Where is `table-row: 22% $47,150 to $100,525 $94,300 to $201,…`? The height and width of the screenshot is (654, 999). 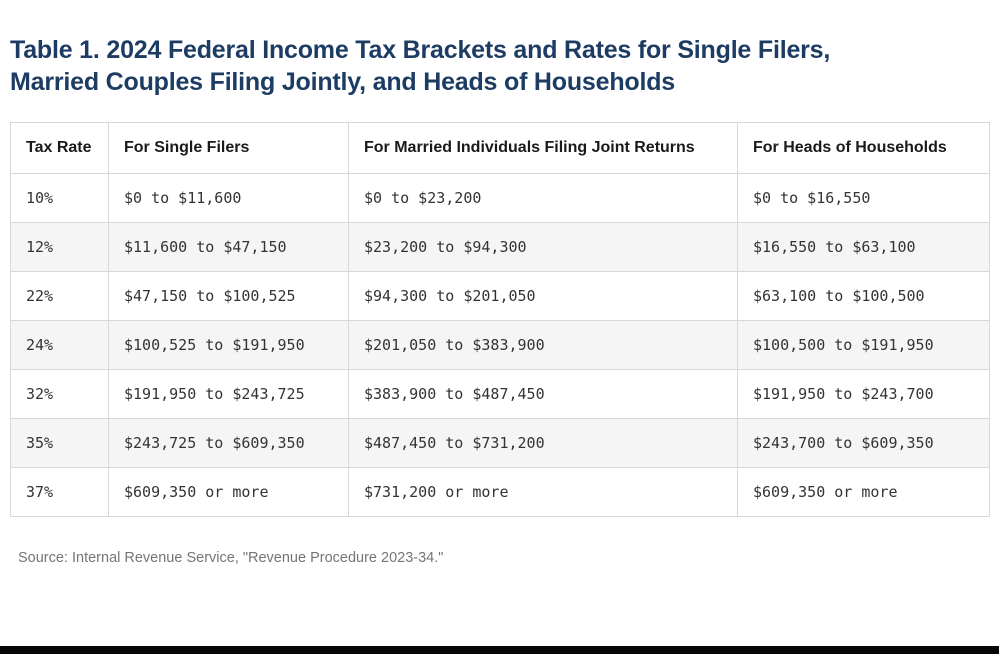
table-row: 22% $47,150 to $100,525 $94,300 to $201,… is located at coordinates (500, 296).